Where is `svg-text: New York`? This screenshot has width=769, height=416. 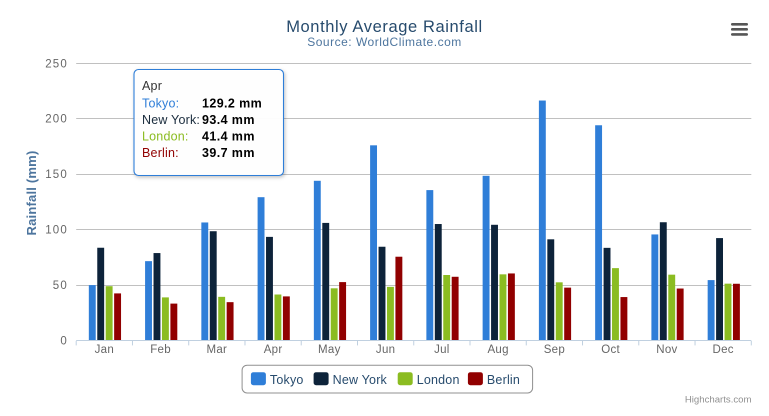 svg-text: New York is located at coordinates (360, 380).